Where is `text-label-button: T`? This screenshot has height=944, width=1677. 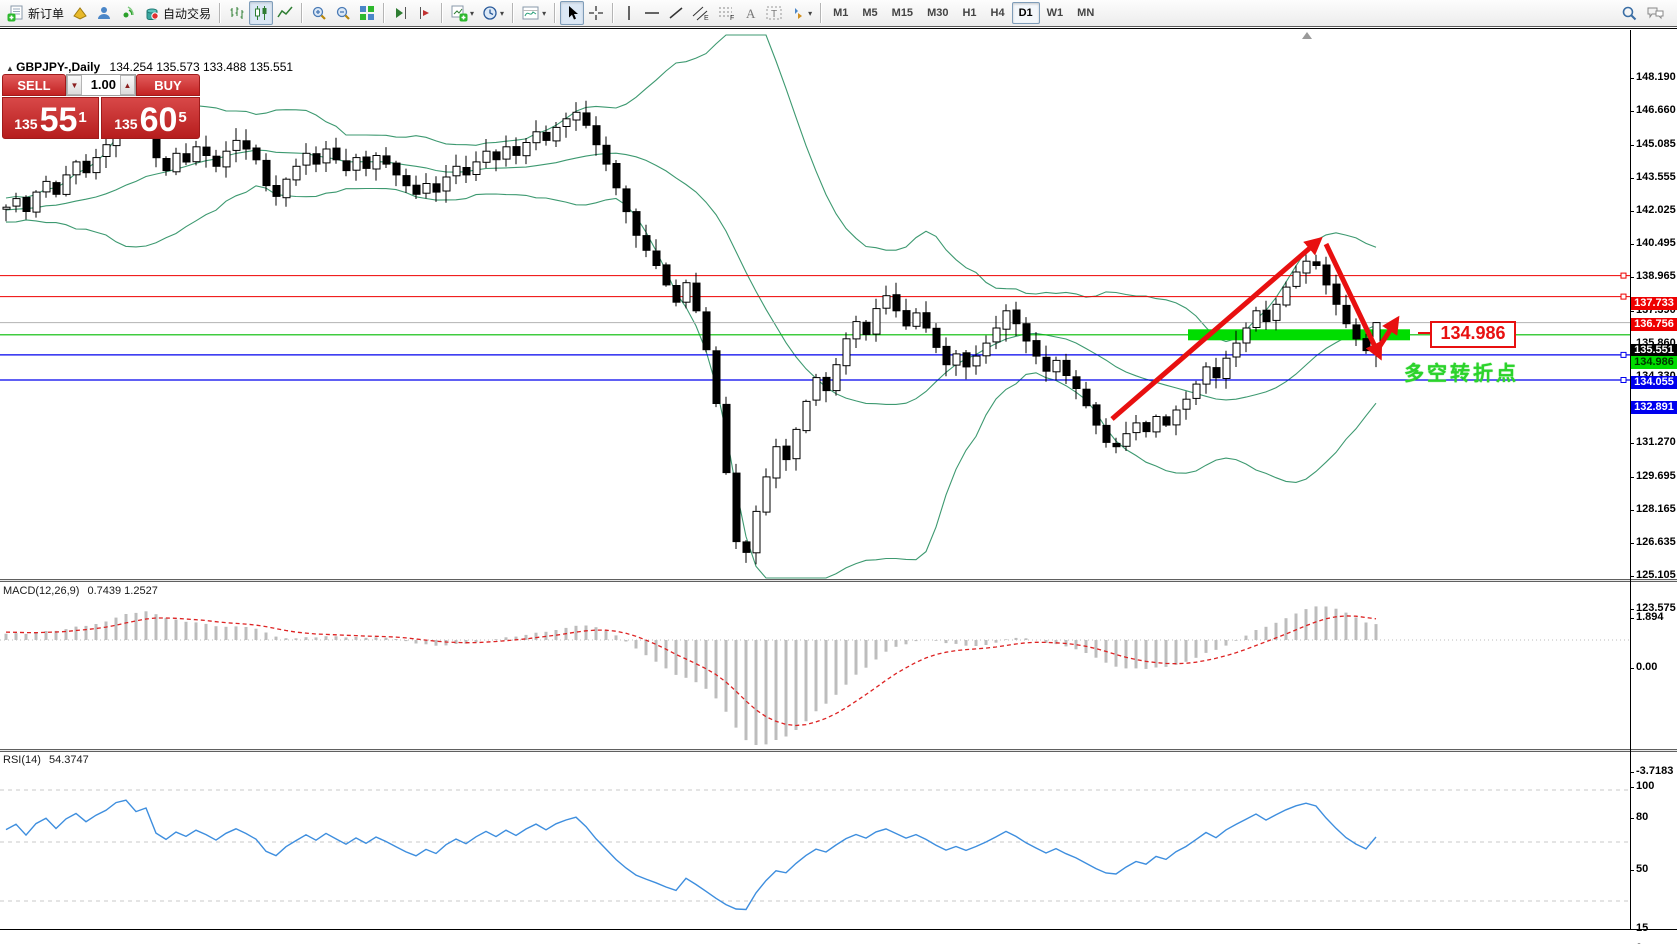 text-label-button: T is located at coordinates (774, 13).